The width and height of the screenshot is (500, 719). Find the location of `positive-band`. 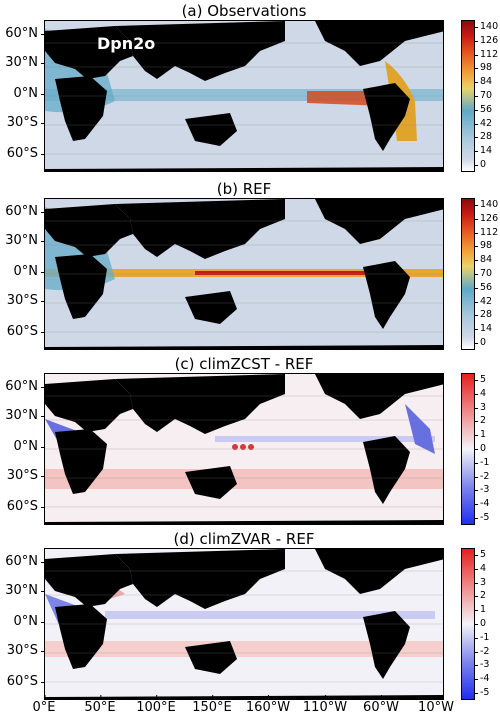

positive-band is located at coordinates (244, 479).